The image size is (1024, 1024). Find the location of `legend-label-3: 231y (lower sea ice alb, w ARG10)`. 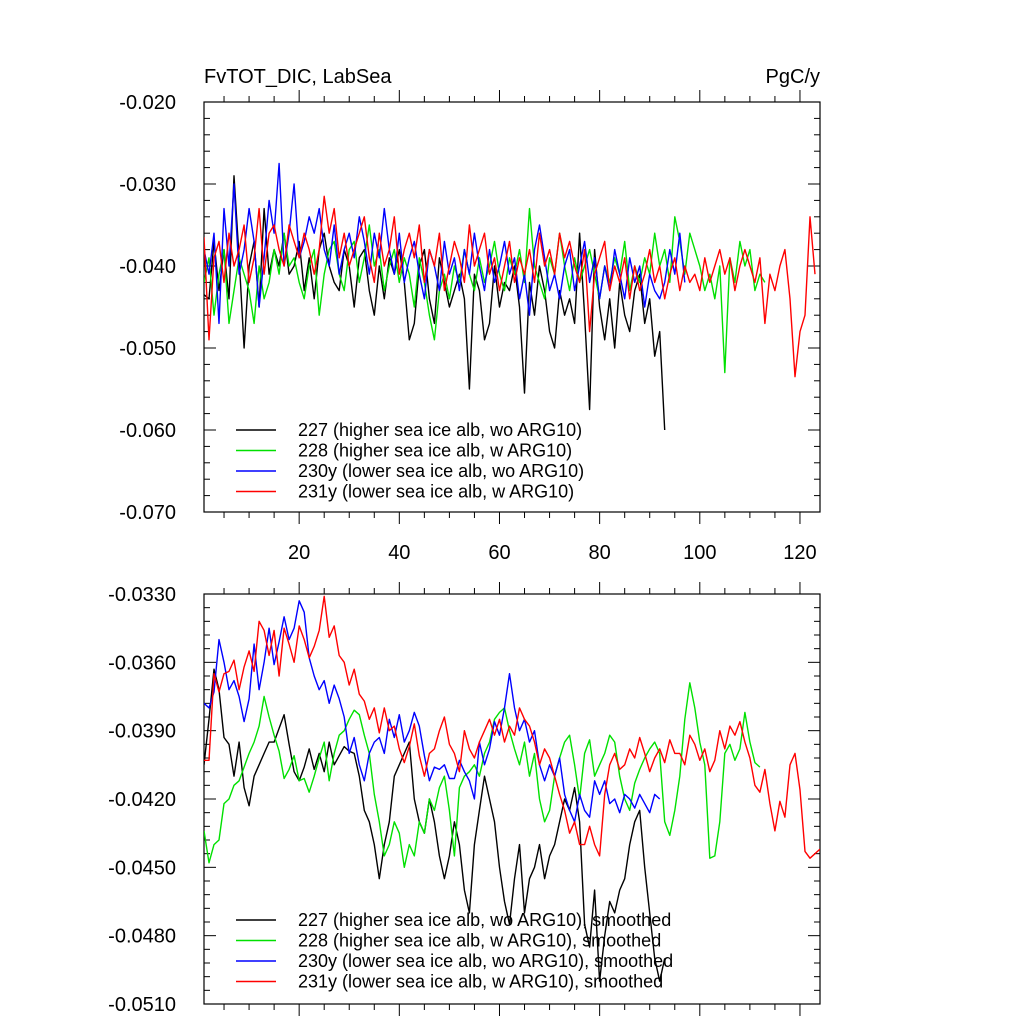

legend-label-3: 231y (lower sea ice alb, w ARG10) is located at coordinates (436, 492).